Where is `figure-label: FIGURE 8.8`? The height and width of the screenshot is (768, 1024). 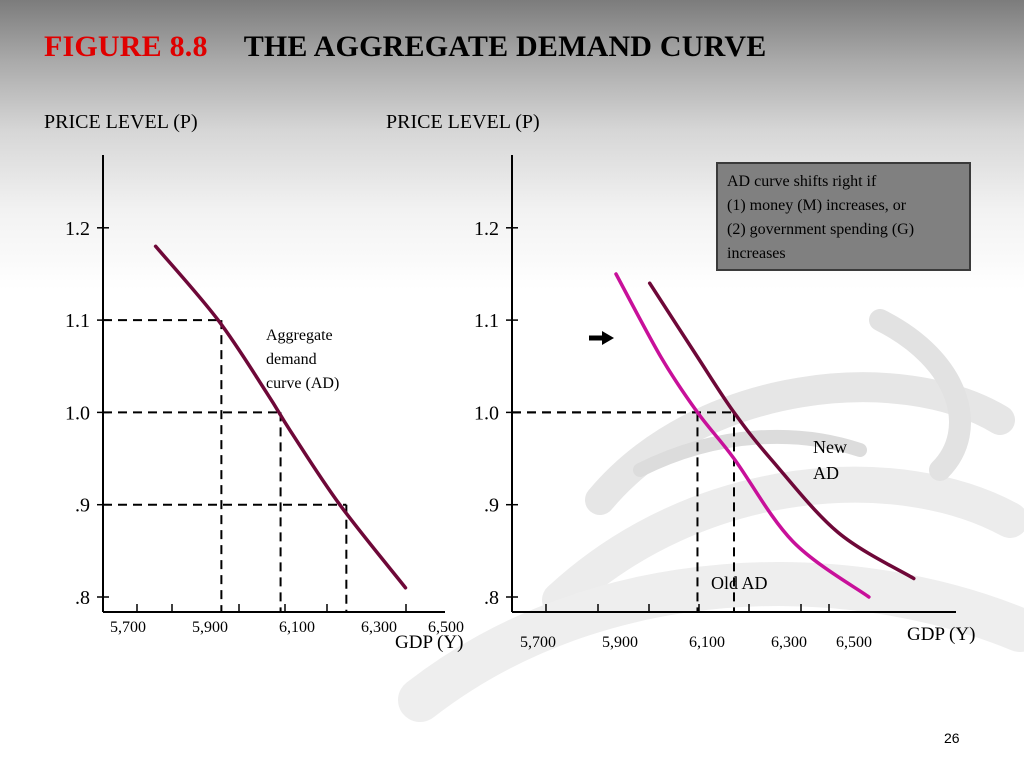
figure-label: FIGURE 8.8 is located at coordinates (126, 46).